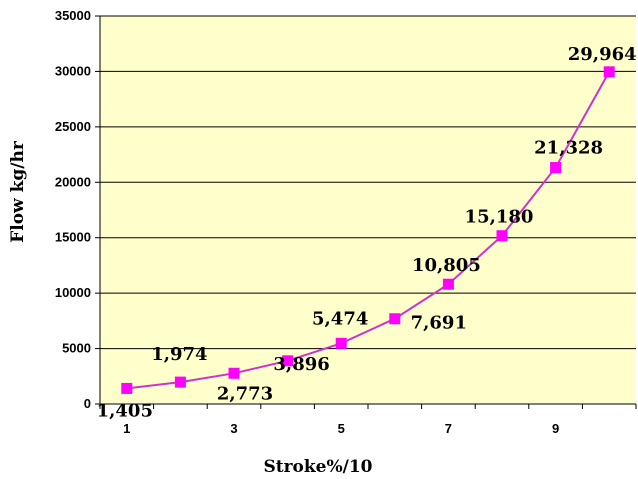 The height and width of the screenshot is (479, 638). What do you see at coordinates (73, 292) in the screenshot?
I see `y-tick-label: 10000` at bounding box center [73, 292].